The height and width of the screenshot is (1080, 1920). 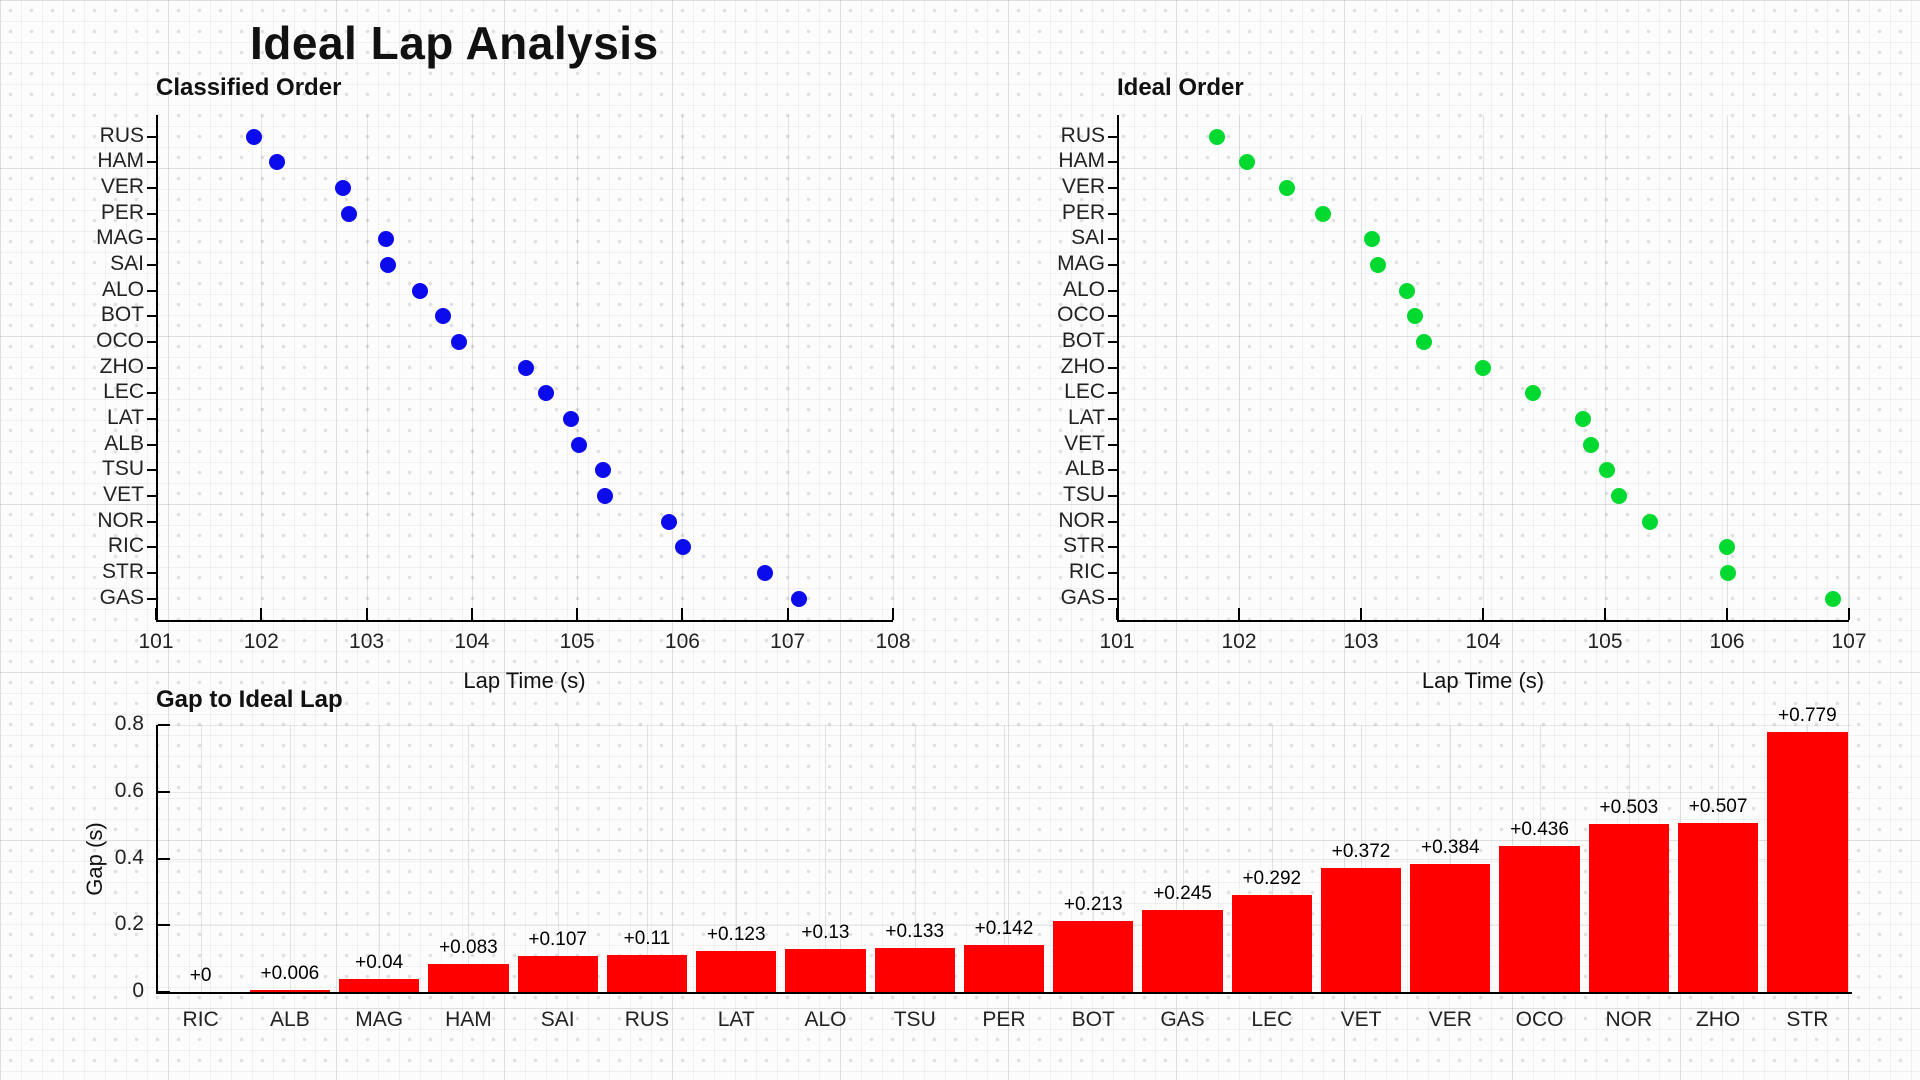 I want to click on bar-value-label: +0, so click(x=200, y=975).